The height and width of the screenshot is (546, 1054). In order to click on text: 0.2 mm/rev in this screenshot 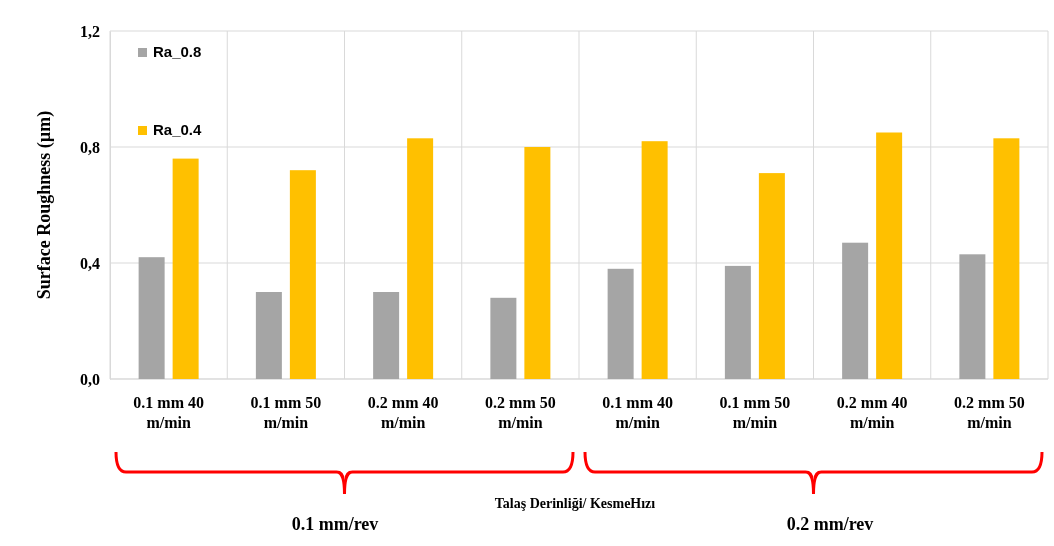, I will do `click(830, 524)`.